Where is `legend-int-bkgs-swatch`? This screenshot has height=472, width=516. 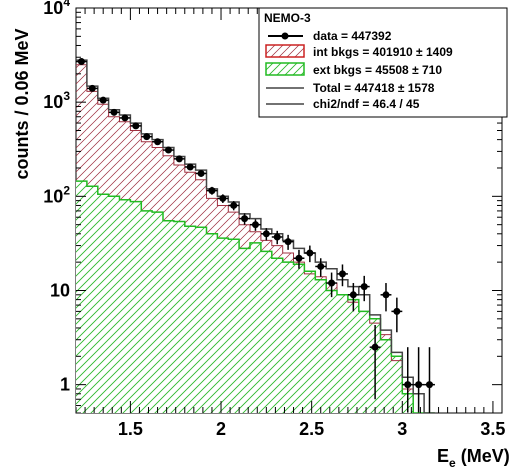
legend-int-bkgs-swatch is located at coordinates (285, 51).